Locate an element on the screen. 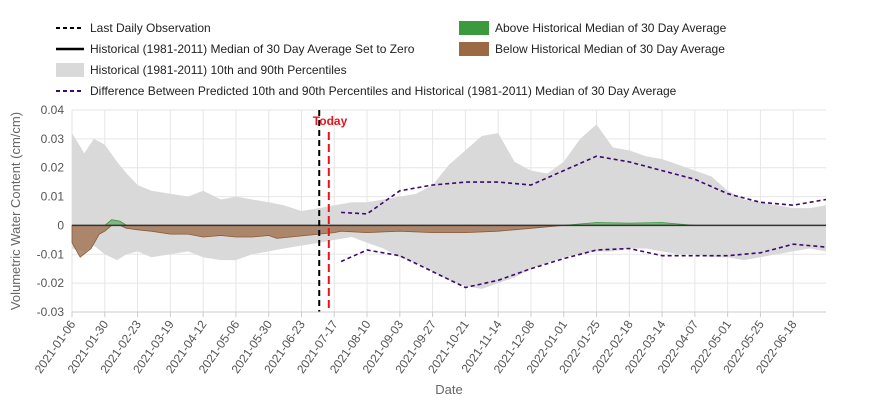 This screenshot has height=401, width=872. legend-item: Last Daily Observation is located at coordinates (133, 28).